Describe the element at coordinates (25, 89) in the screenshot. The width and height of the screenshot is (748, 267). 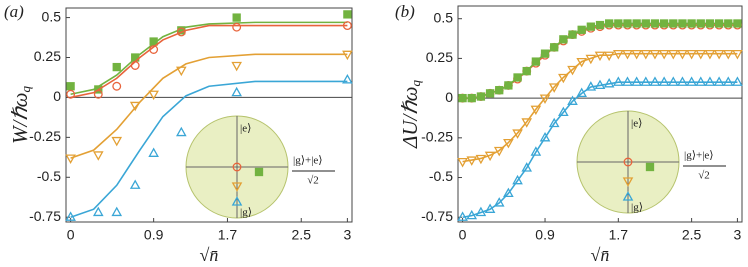
I see `y-axis-label-sub: q` at that location.